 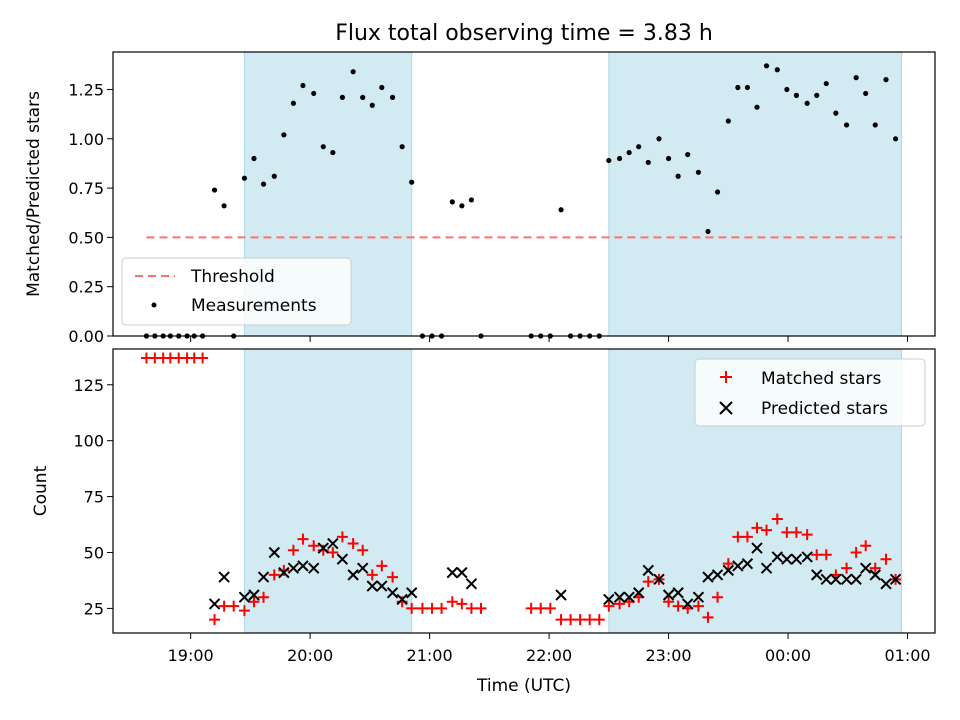 I want to click on matched-legend-swatch, so click(x=726, y=377).